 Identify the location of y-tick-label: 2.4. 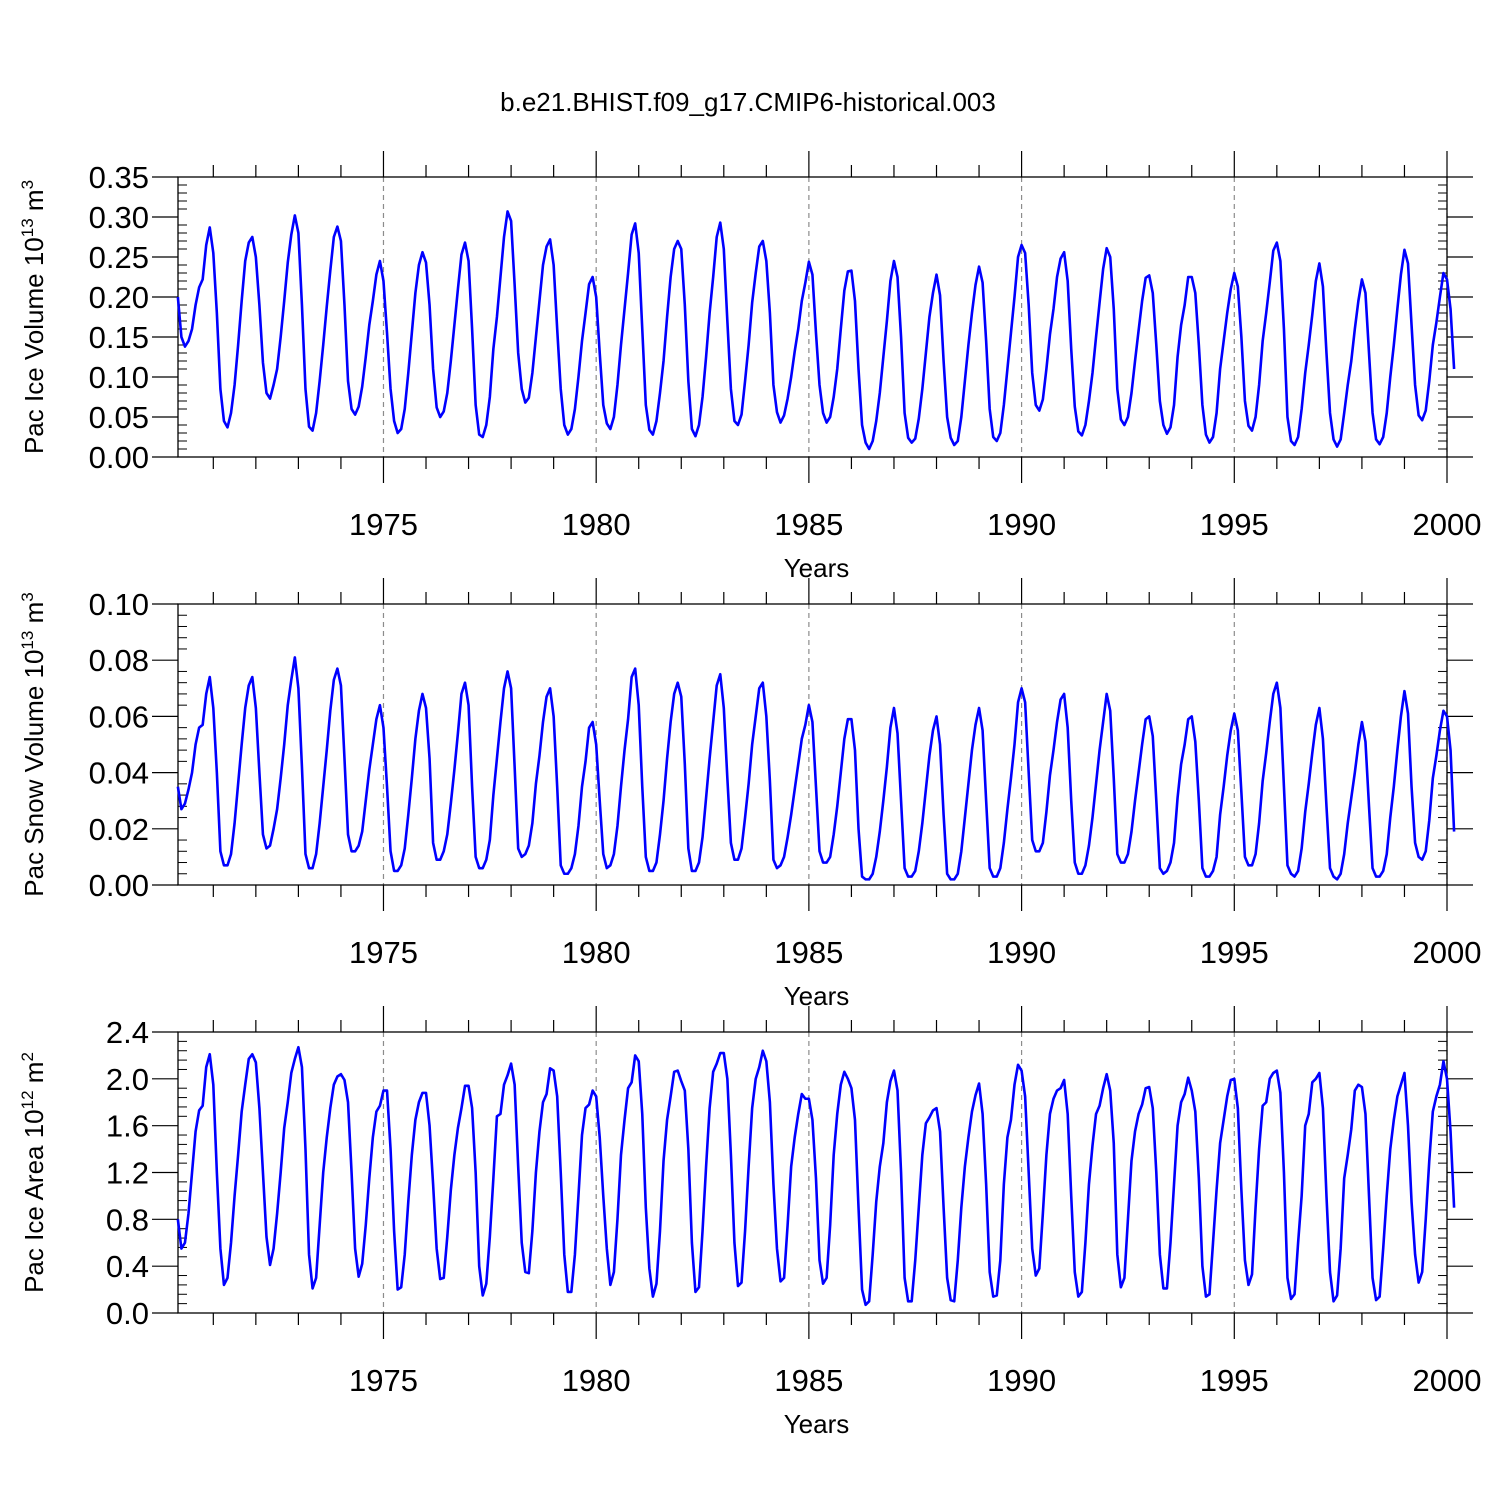
(127, 1032).